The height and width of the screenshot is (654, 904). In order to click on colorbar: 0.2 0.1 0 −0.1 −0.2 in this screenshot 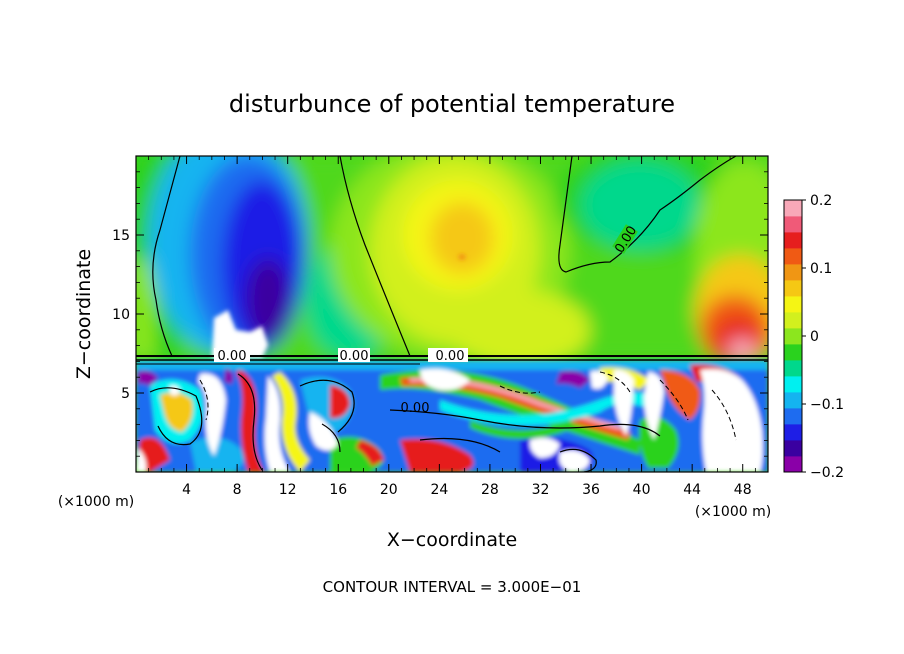, I will do `click(813, 337)`.